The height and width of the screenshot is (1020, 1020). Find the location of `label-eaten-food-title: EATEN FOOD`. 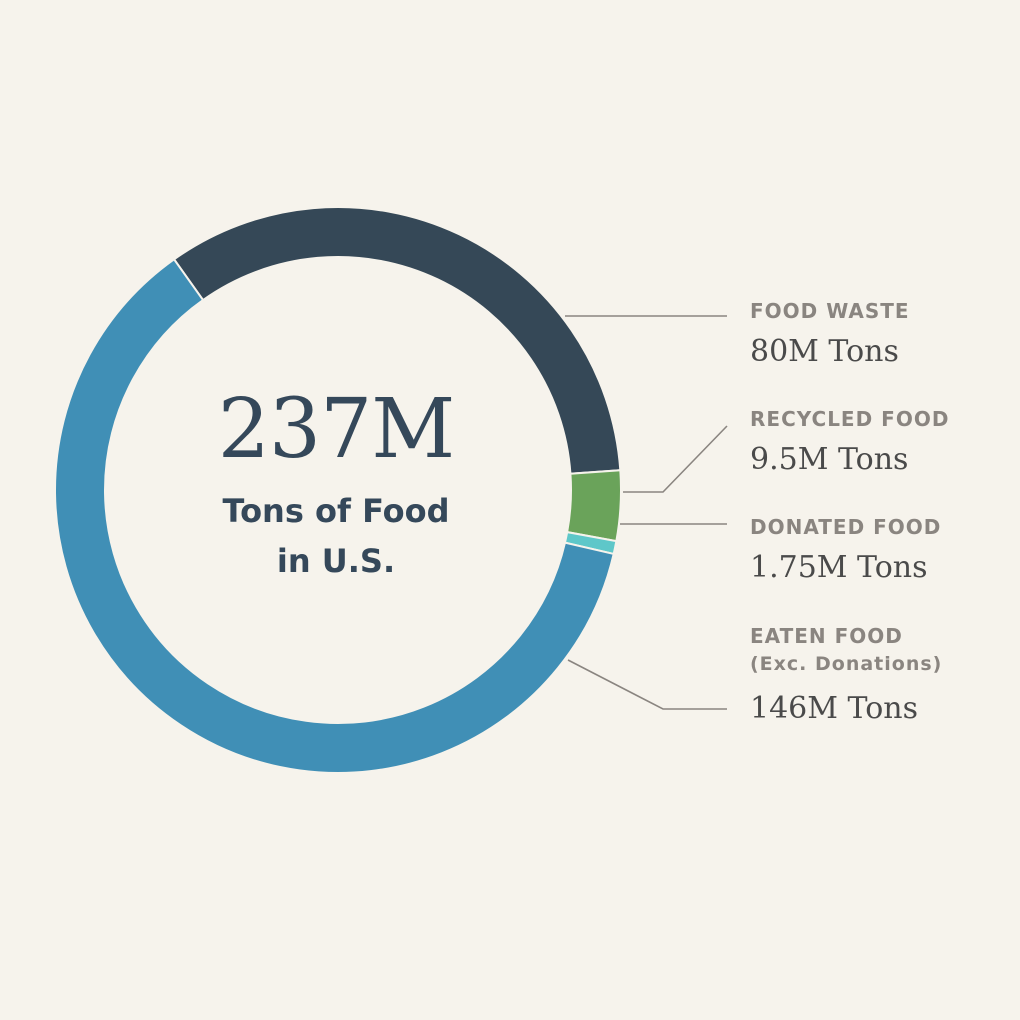

label-eaten-food-title: EATEN FOOD is located at coordinates (826, 636).